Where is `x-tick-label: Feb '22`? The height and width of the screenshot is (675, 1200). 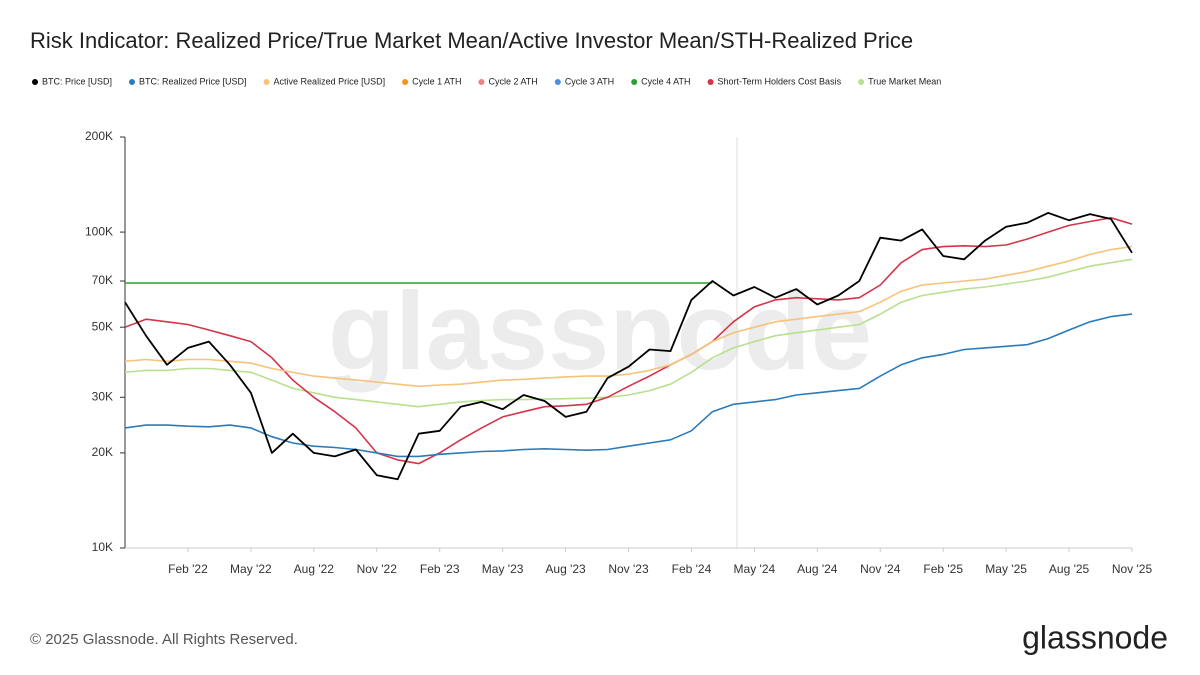
x-tick-label: Feb '22 is located at coordinates (188, 569).